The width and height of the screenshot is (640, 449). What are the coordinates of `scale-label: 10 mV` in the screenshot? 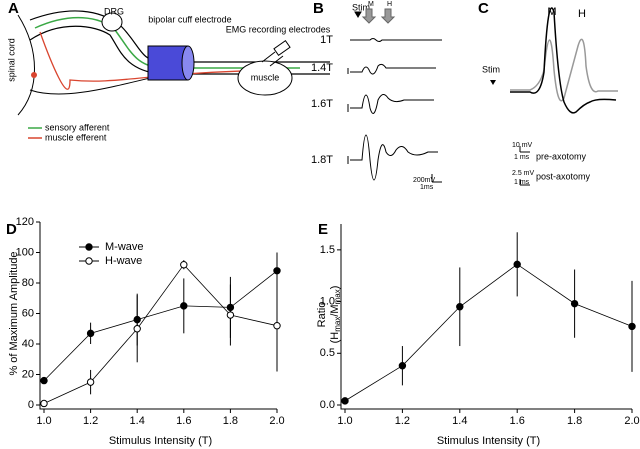 It's located at (522, 145).